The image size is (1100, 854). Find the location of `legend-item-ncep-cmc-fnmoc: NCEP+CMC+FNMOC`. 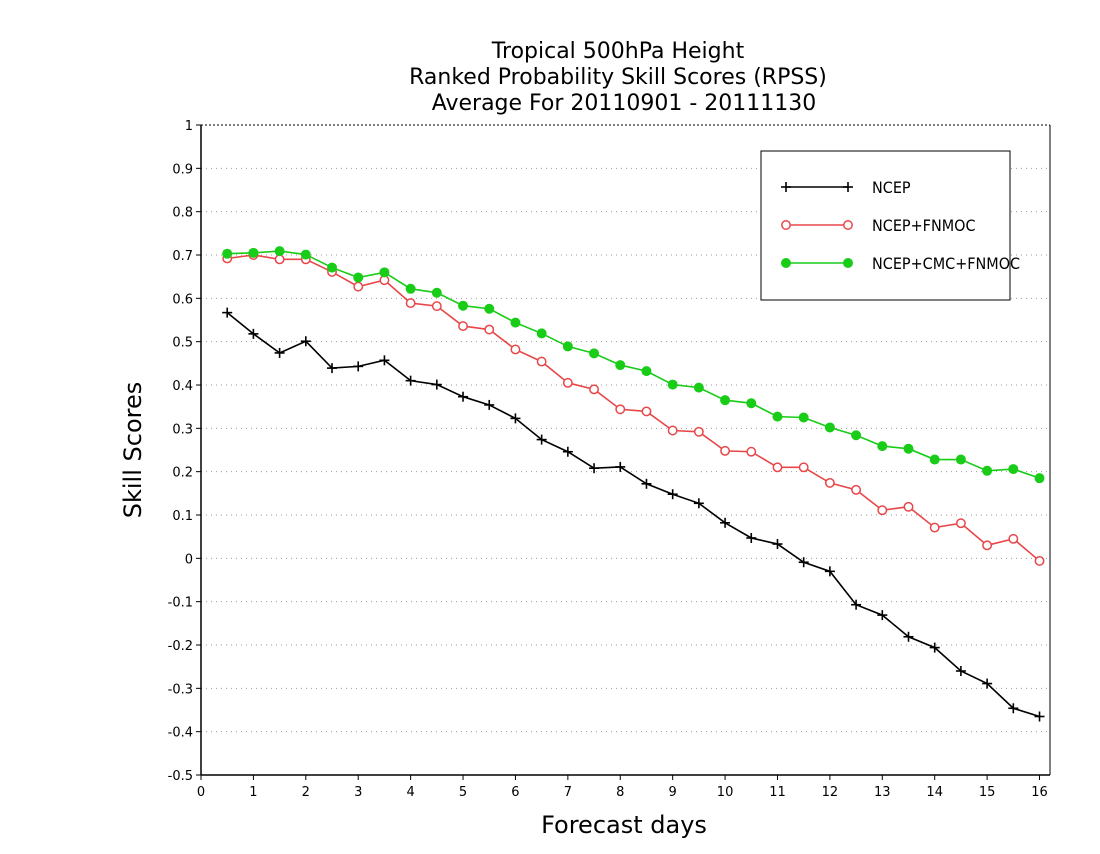

legend-item-ncep-cmc-fnmoc: NCEP+CMC+FNMOC is located at coordinates (900, 263).